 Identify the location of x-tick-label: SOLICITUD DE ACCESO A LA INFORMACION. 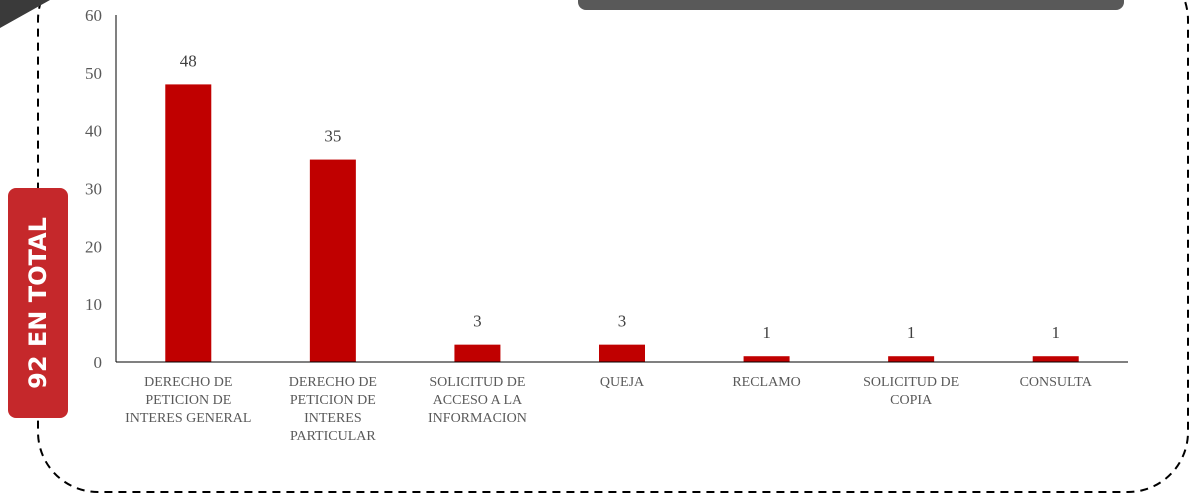
(477, 400).